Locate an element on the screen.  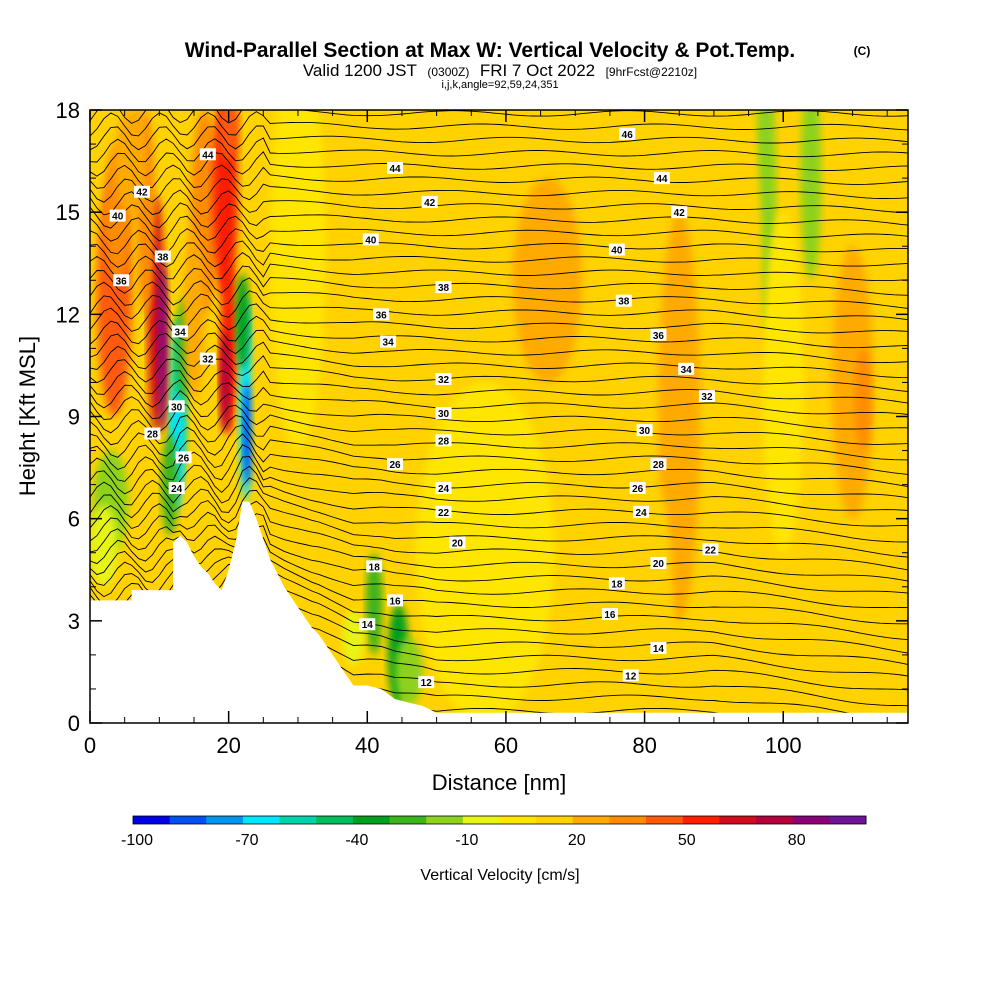
isentrope-label-text: 16 is located at coordinates (610, 615).